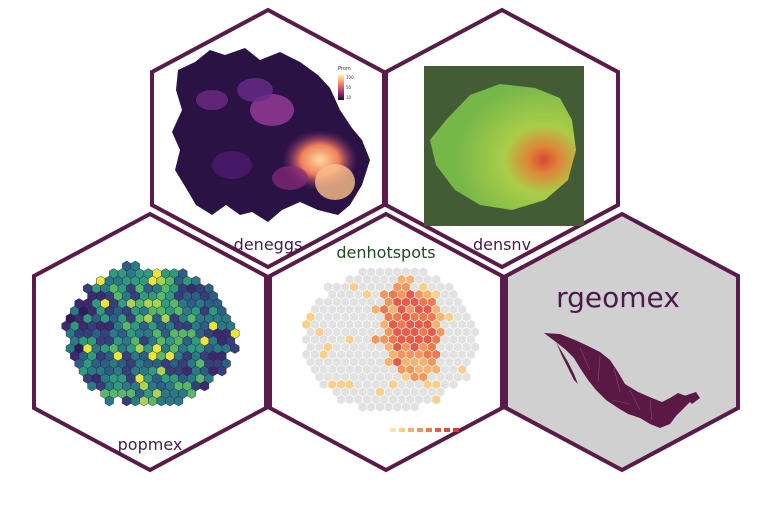 This screenshot has width=774, height=512. I want to click on densnv-label: densnv, so click(502, 244).